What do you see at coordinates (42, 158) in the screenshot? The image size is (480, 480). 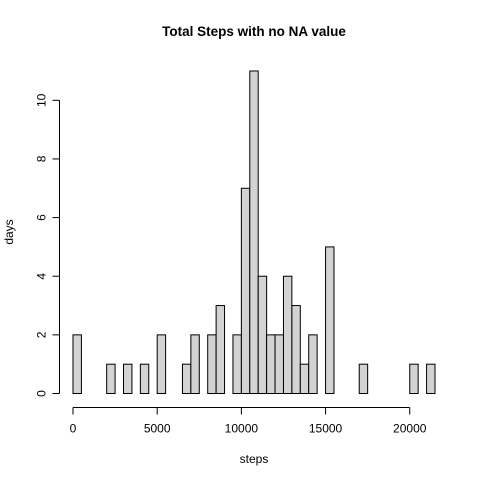 I see `y-tick-label: 8` at bounding box center [42, 158].